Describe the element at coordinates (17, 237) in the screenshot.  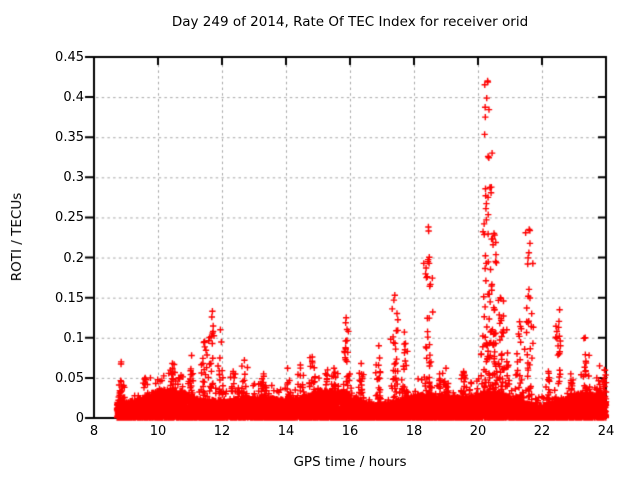
I see `y-axis-title: ROTI / TECUs` at that location.